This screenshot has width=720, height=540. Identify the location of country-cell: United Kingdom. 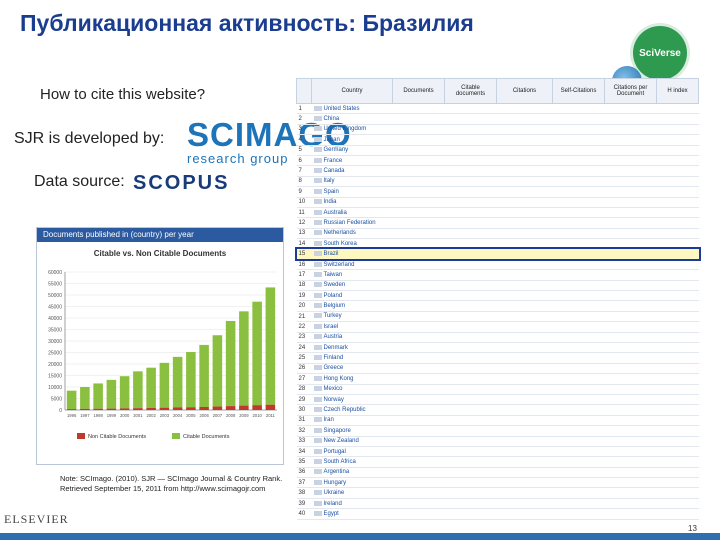
(352, 130).